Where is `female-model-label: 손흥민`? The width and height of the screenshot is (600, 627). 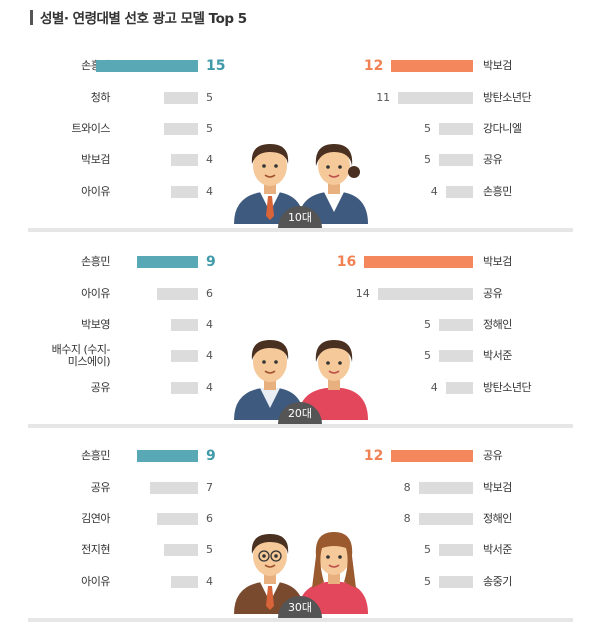
female-model-label: 손흥민 is located at coordinates (497, 191).